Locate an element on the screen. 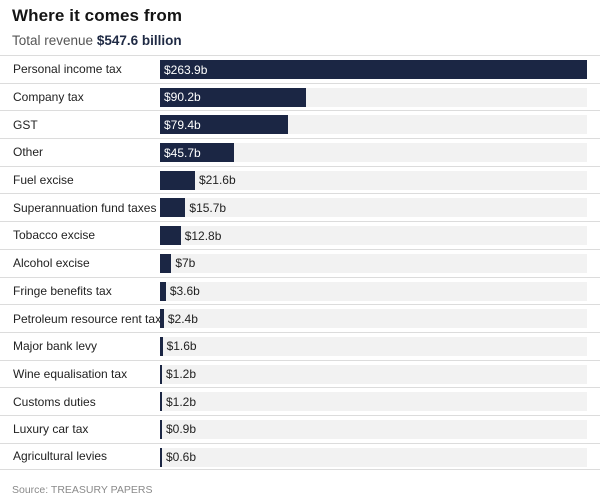 The height and width of the screenshot is (502, 600). bar-row: Alcohol excise $7b is located at coordinates (300, 262).